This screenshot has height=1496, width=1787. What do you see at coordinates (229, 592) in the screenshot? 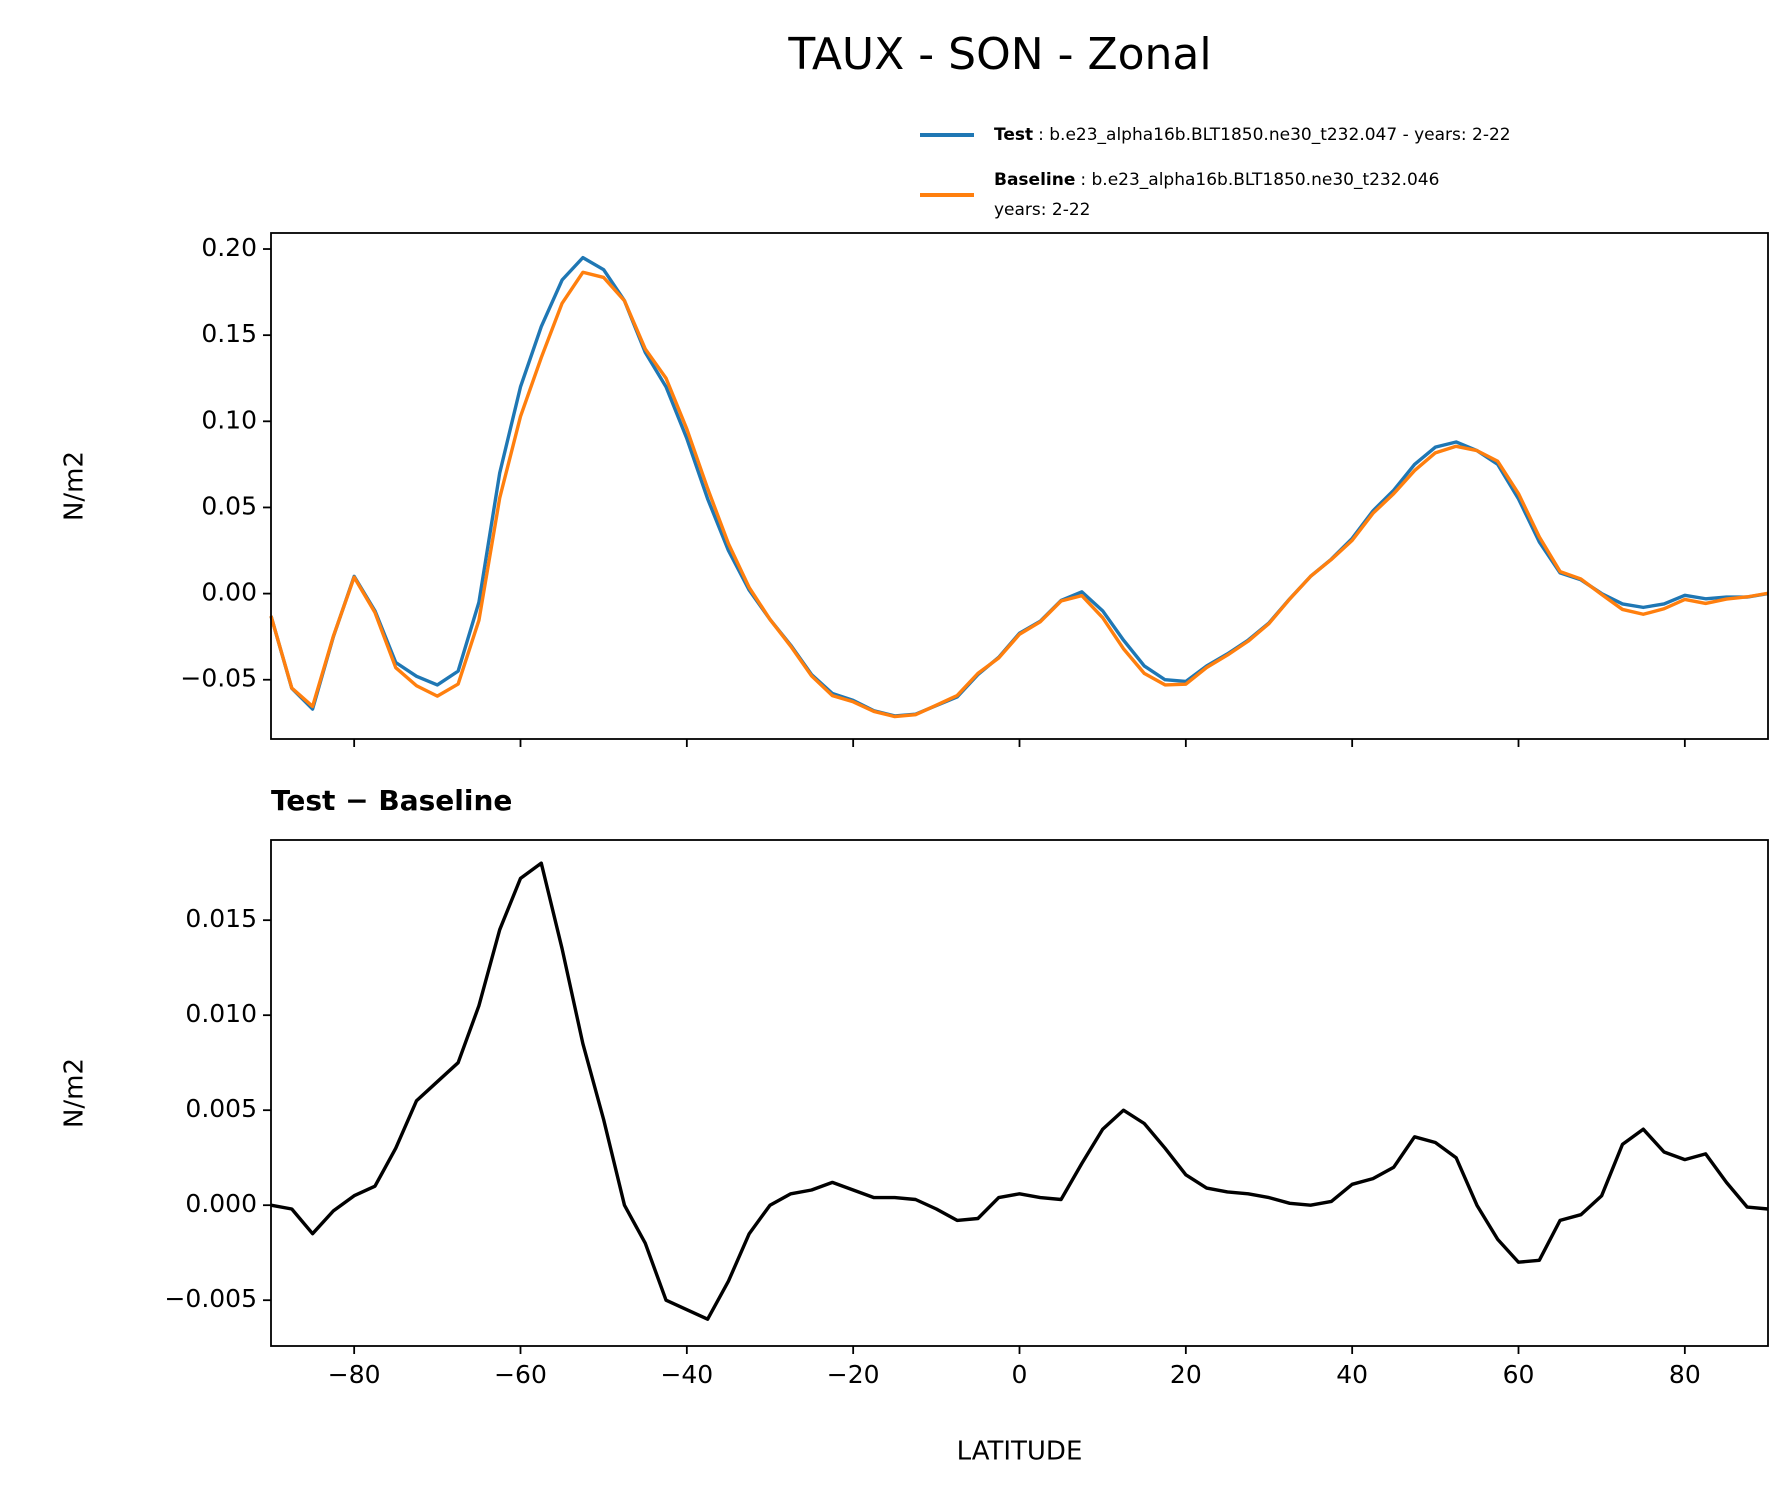
I see `y-tick-label: 0.00` at bounding box center [229, 592].